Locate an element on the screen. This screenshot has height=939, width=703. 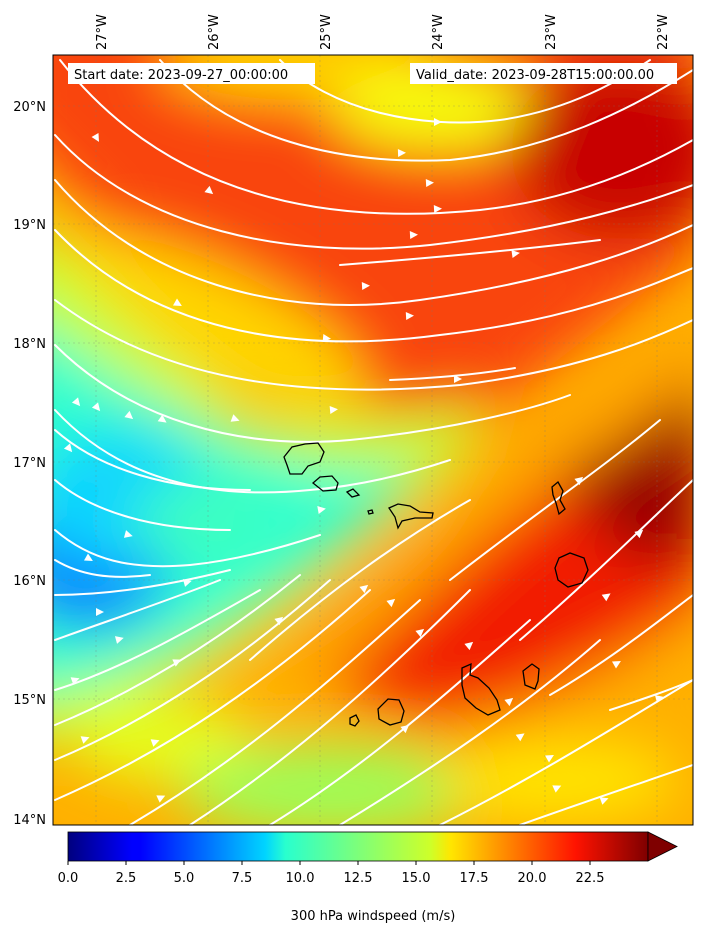
lat-label: 19°N is located at coordinates (29, 225).